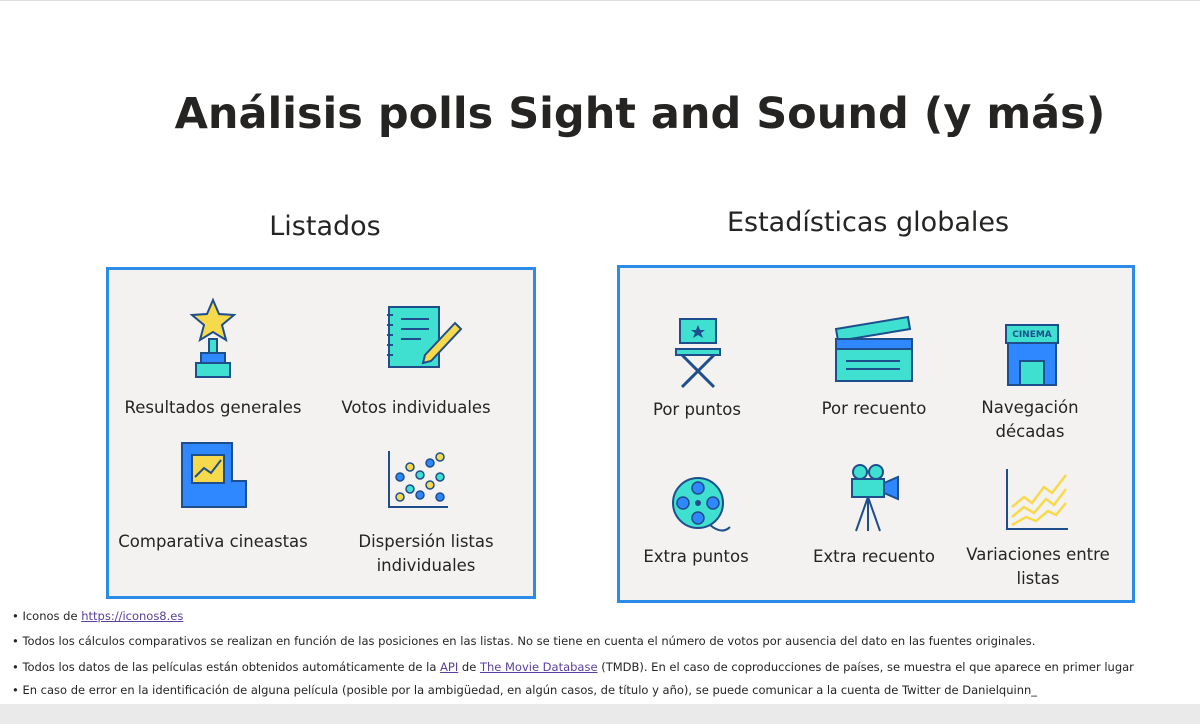 Image resolution: width=1200 pixels, height=724 pixels. What do you see at coordinates (213, 407) in the screenshot?
I see `nav-label: Resultados generales` at bounding box center [213, 407].